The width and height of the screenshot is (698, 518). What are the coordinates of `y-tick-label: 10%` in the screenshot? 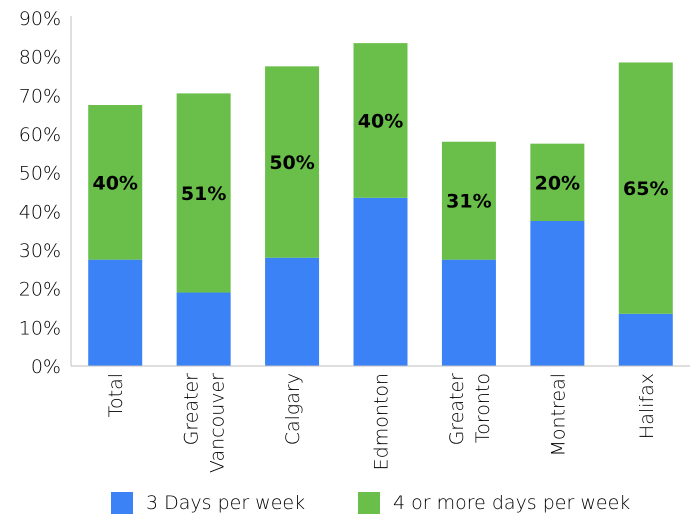 It's located at (40, 328).